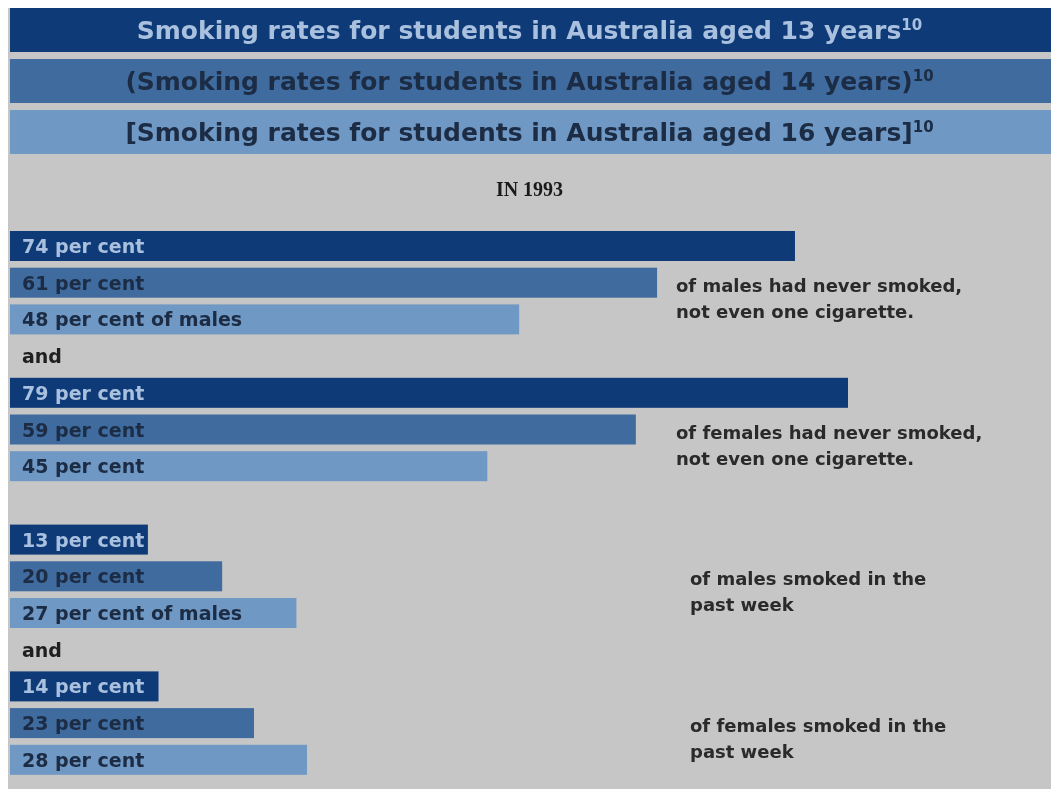 This screenshot has height=797, width=1059. What do you see at coordinates (83, 576) in the screenshot?
I see `data-label: 20 per cent` at bounding box center [83, 576].